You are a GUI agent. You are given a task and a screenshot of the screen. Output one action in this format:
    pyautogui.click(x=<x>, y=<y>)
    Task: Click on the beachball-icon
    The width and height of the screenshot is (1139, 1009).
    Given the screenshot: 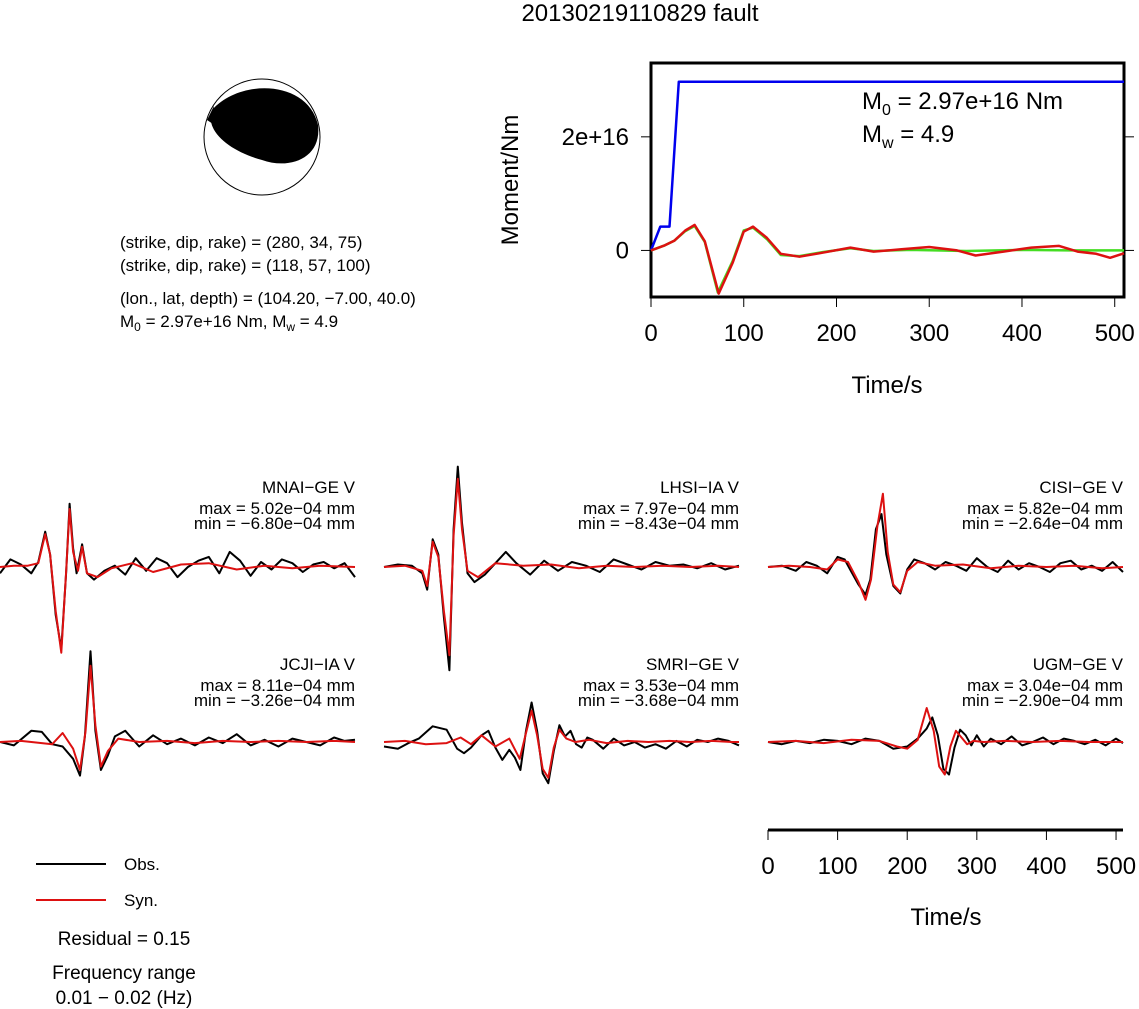 What is the action you would take?
    pyautogui.click(x=262, y=137)
    